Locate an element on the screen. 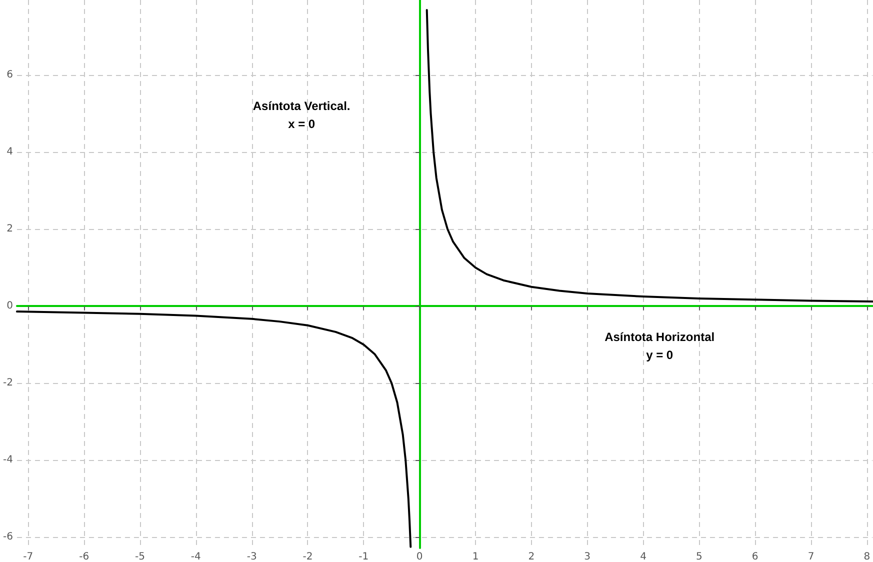 This screenshot has width=873, height=562. x-tick-label: 0 is located at coordinates (419, 557).